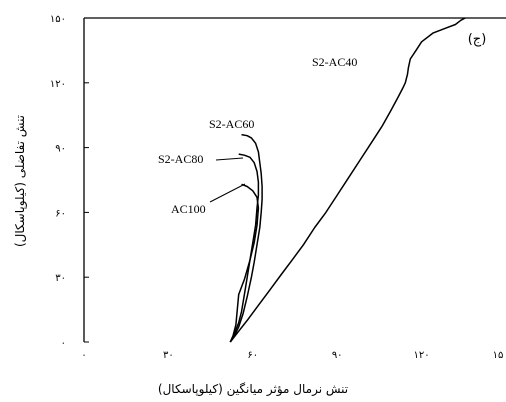  What do you see at coordinates (292, 355) in the screenshot?
I see `x-axis-ticks: ۰ ۳۰ ۶۰ ۹۰ ۱۲۰ ۱۵` at bounding box center [292, 355].